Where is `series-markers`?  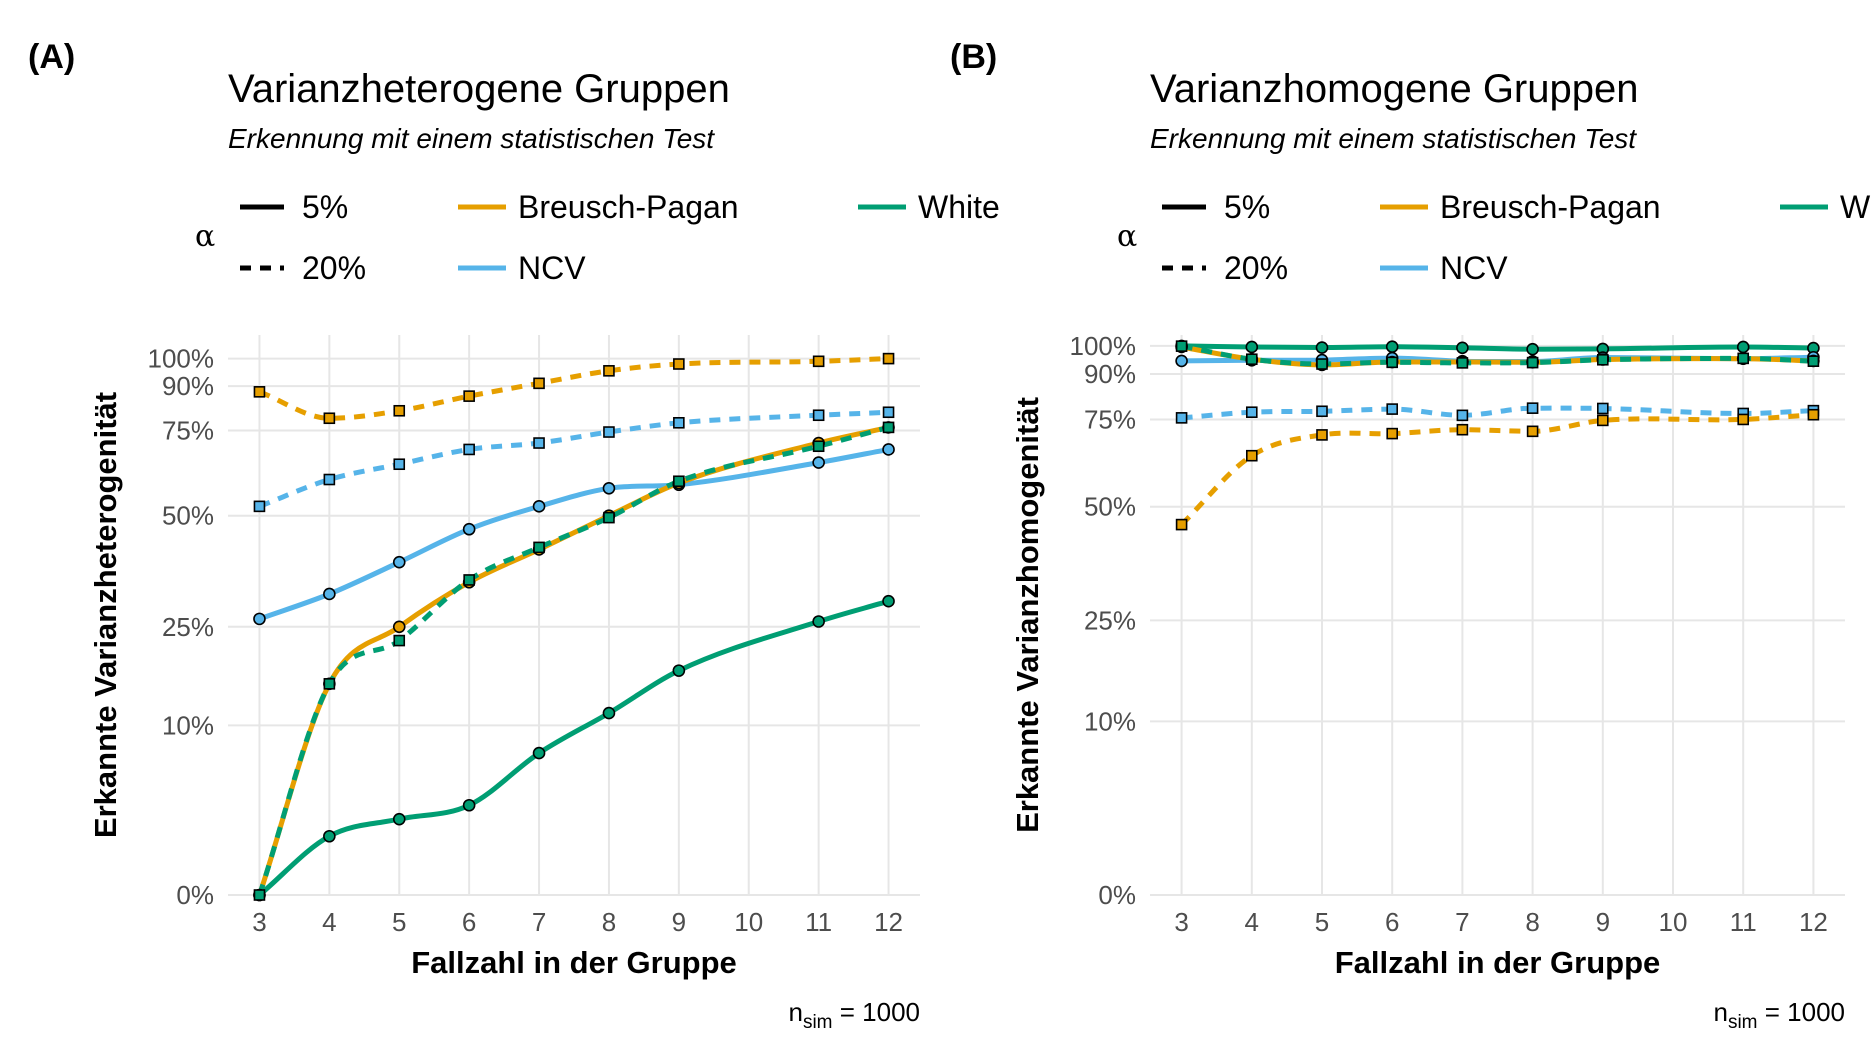 series-markers is located at coordinates (1497, 435).